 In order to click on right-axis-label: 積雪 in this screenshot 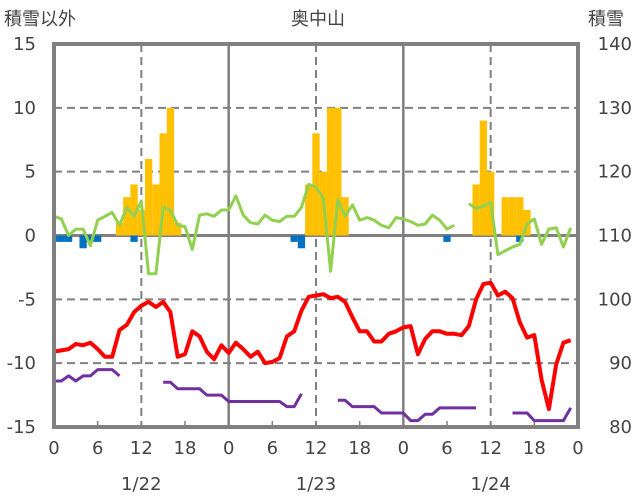, I will do `click(606, 19)`.